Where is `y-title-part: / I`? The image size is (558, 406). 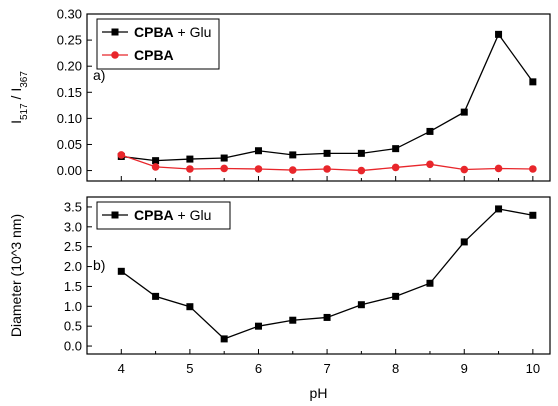
y-title-part: / I is located at coordinates (16, 96).